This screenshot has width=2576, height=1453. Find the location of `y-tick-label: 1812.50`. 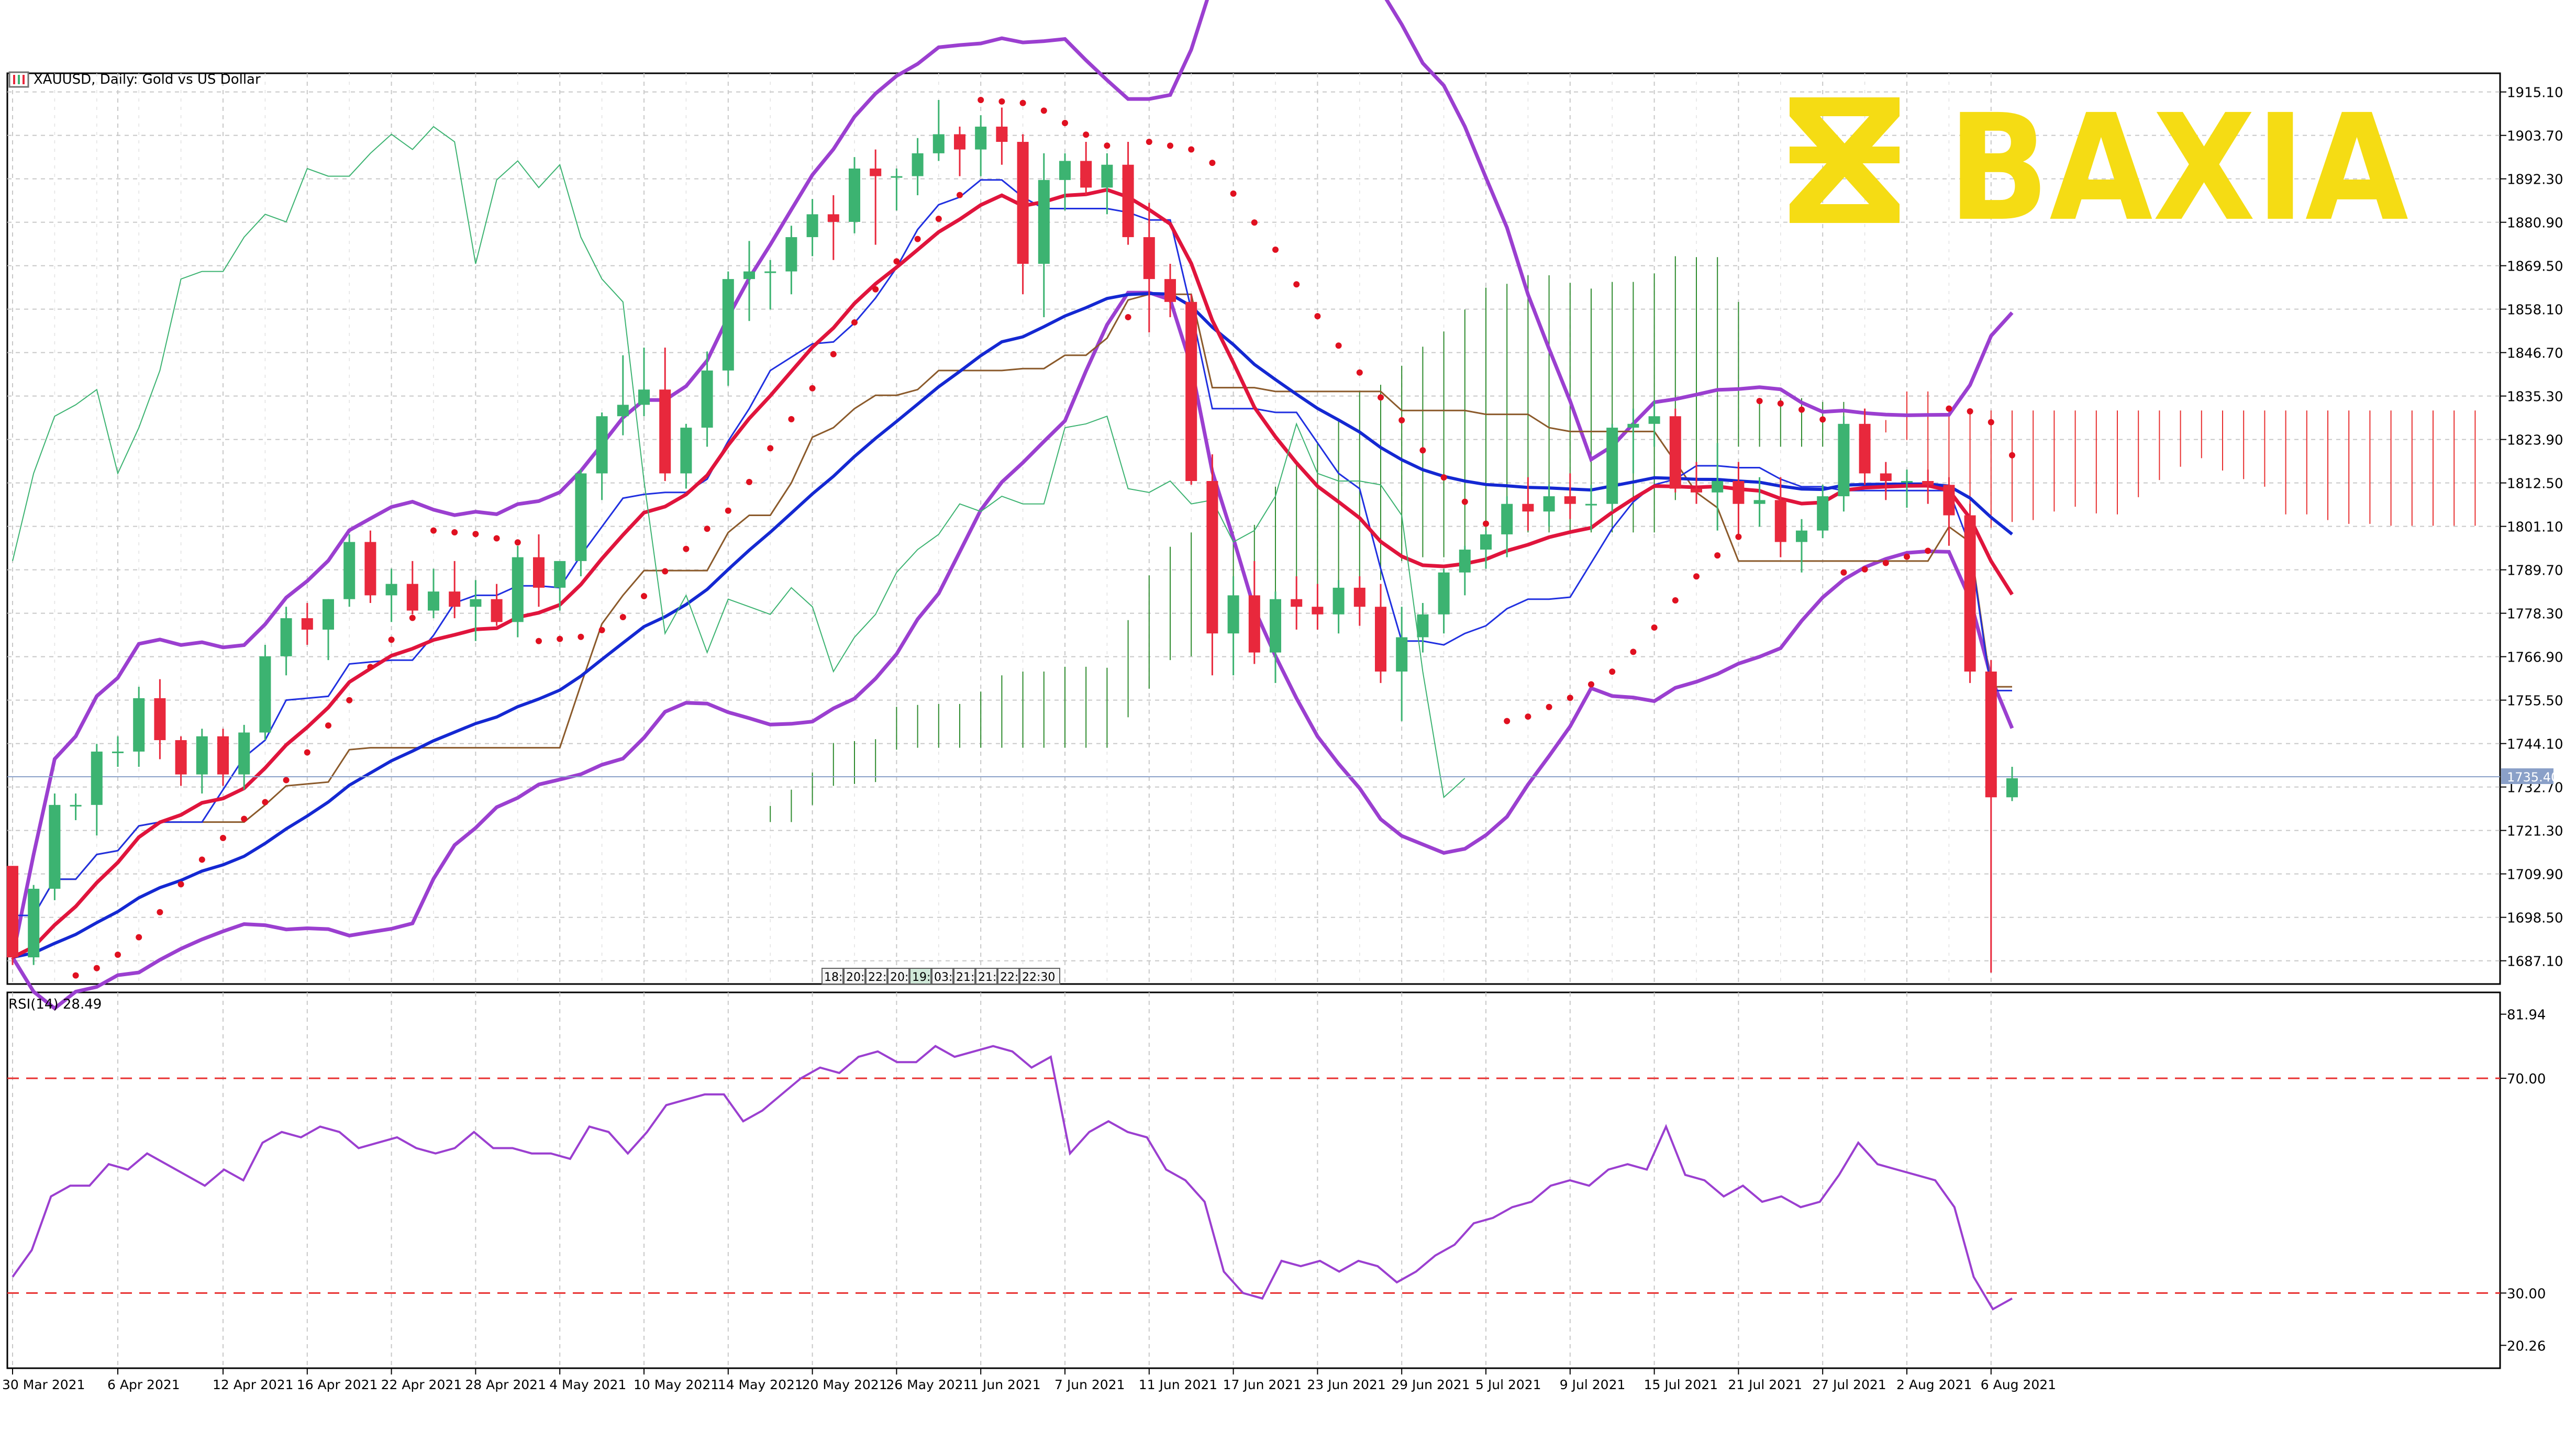

y-tick-label: 1812.50 is located at coordinates (2535, 484).